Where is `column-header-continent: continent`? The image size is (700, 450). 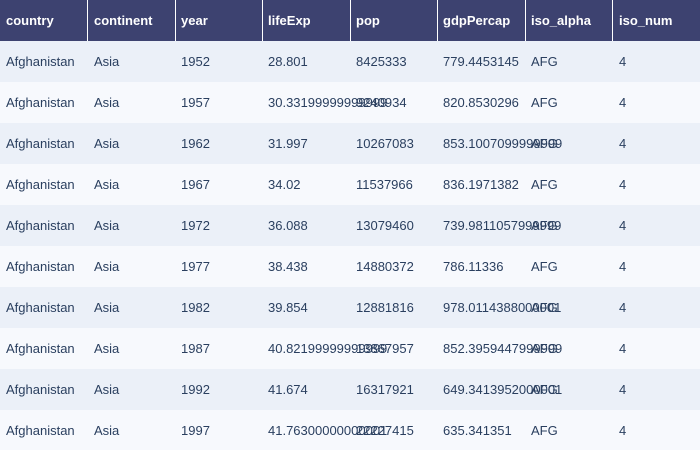 column-header-continent: continent is located at coordinates (123, 20).